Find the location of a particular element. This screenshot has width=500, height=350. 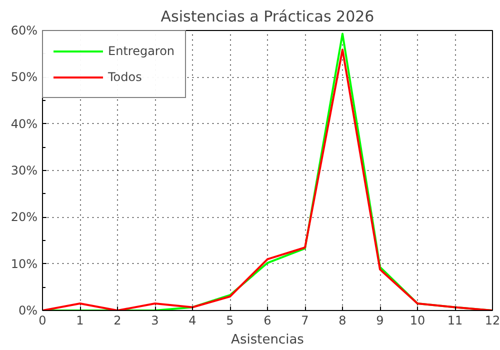

x-tick-label: 0 is located at coordinates (42, 321).